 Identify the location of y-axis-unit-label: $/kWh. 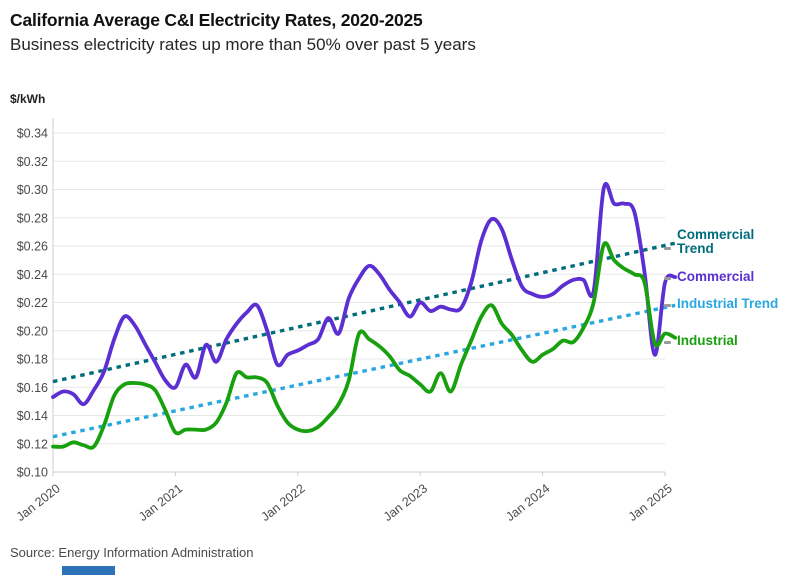
(28, 99).